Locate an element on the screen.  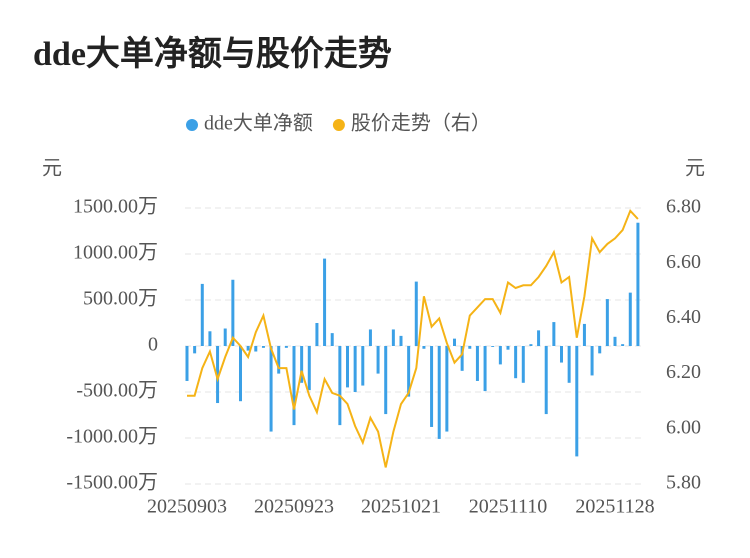
y-tick-label: -500.00万 is located at coordinates (117, 391).